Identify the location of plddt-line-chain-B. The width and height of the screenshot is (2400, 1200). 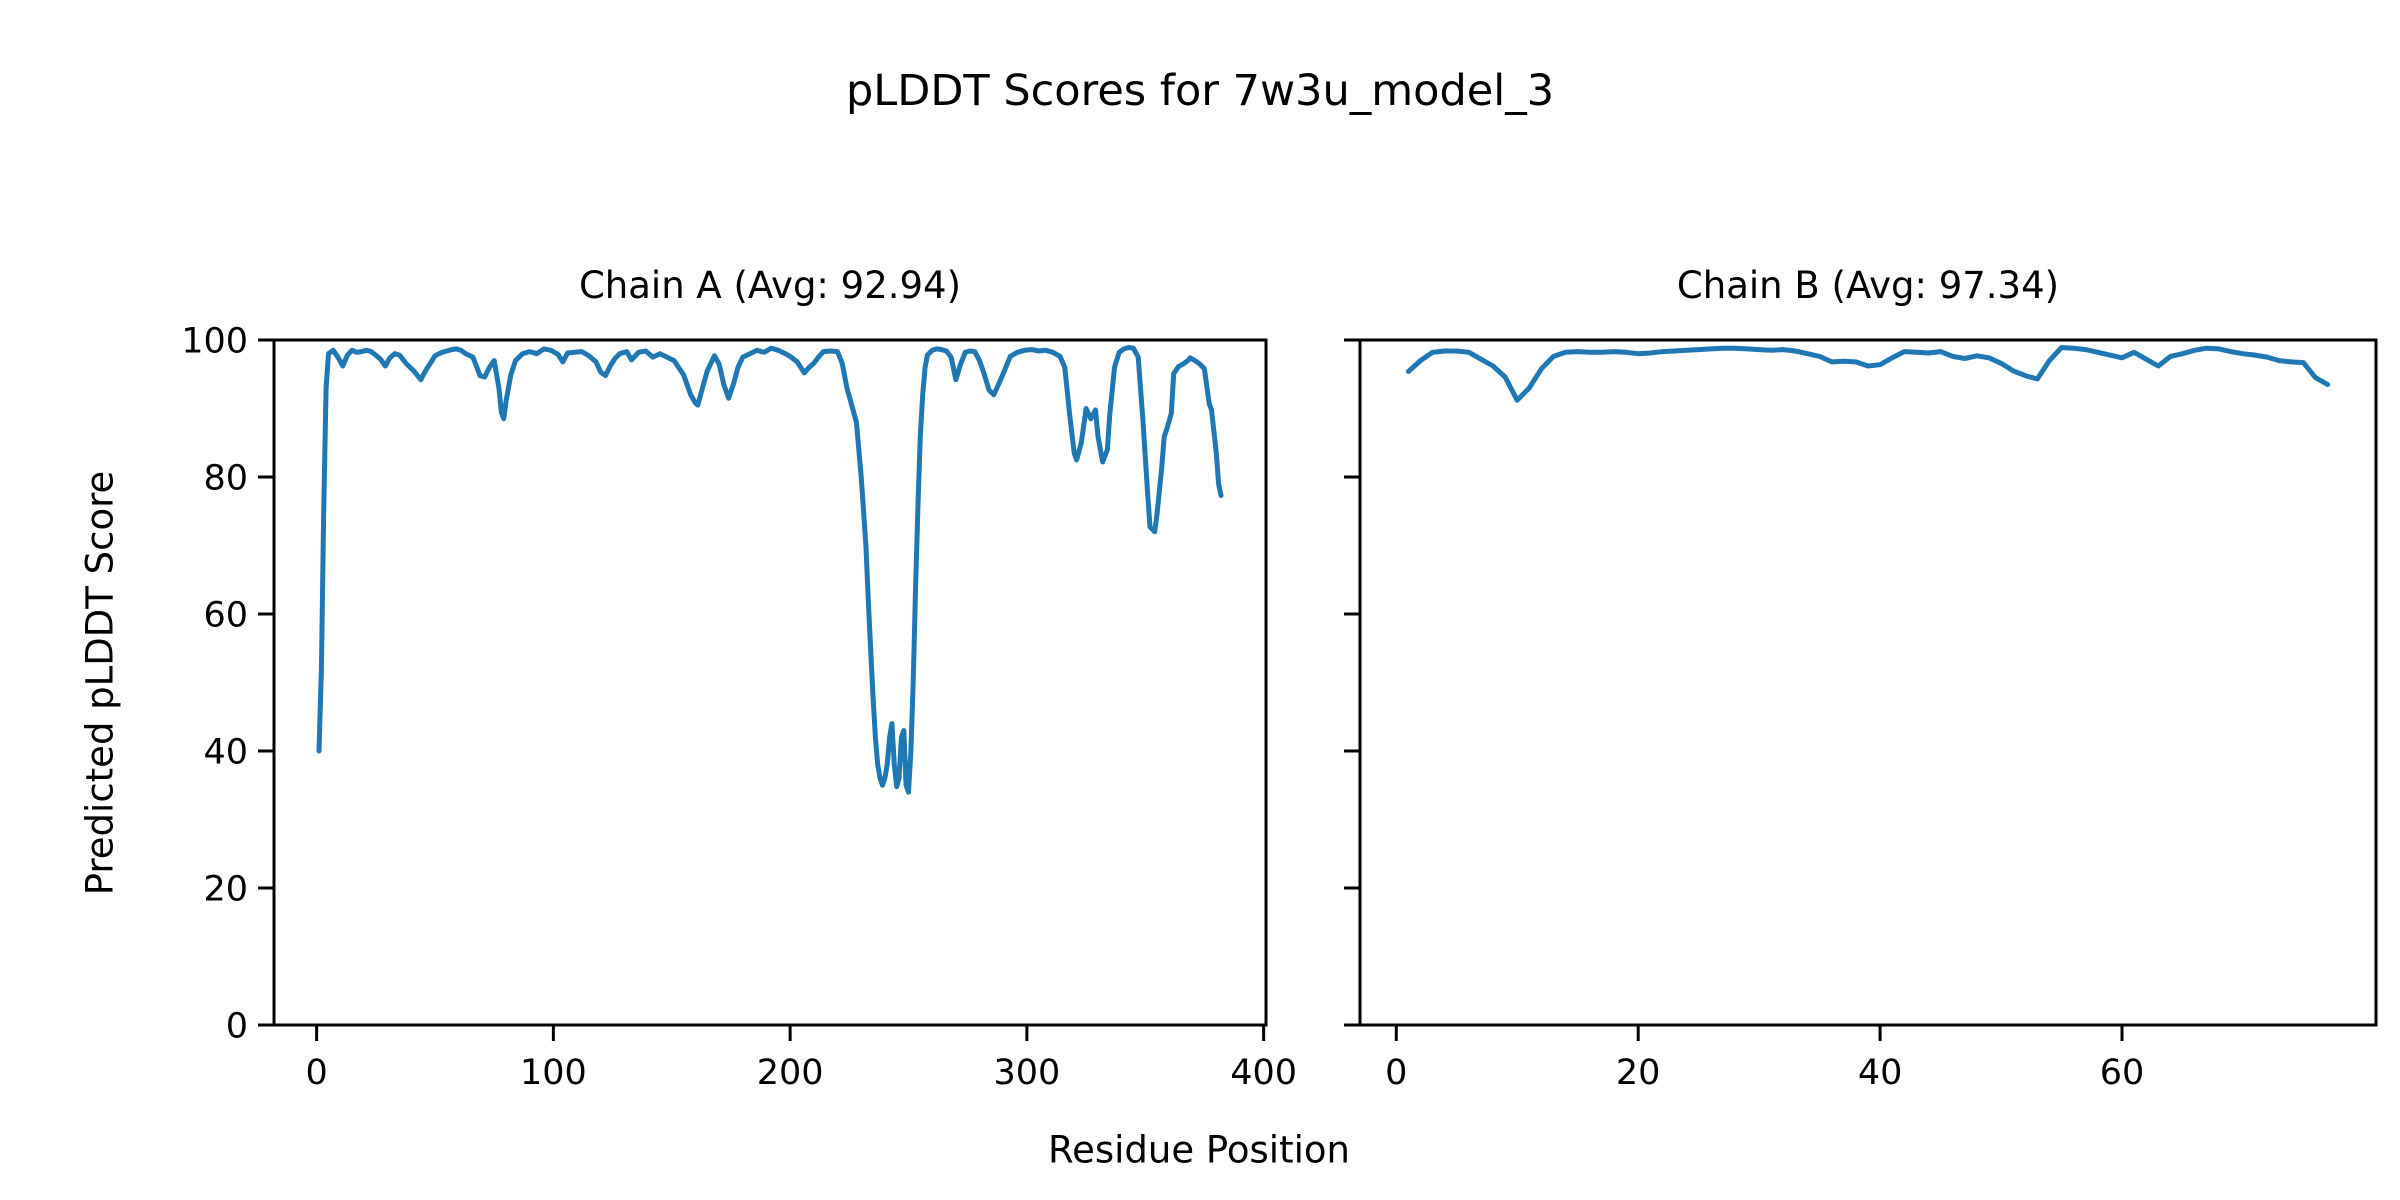
(1868, 374).